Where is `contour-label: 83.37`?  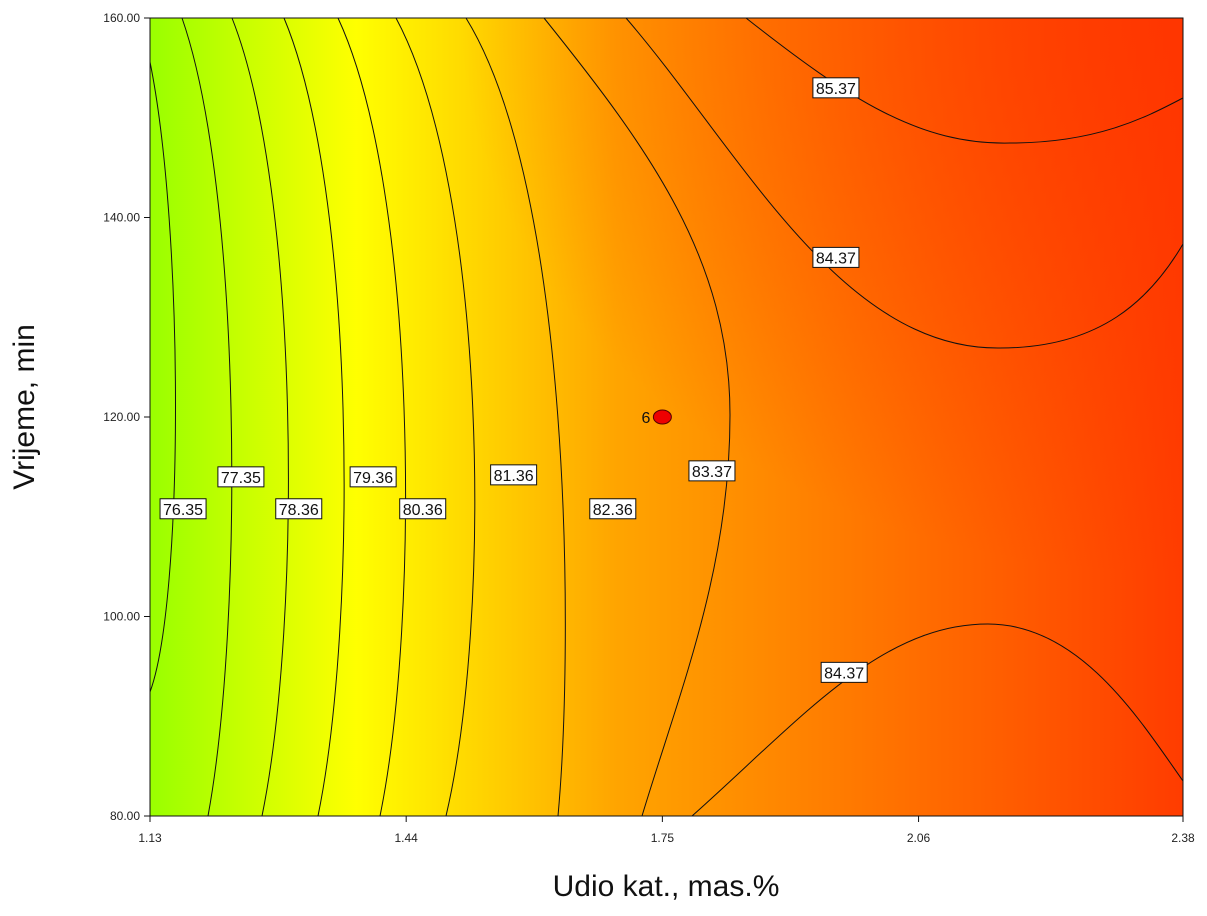 contour-label: 83.37 is located at coordinates (712, 471).